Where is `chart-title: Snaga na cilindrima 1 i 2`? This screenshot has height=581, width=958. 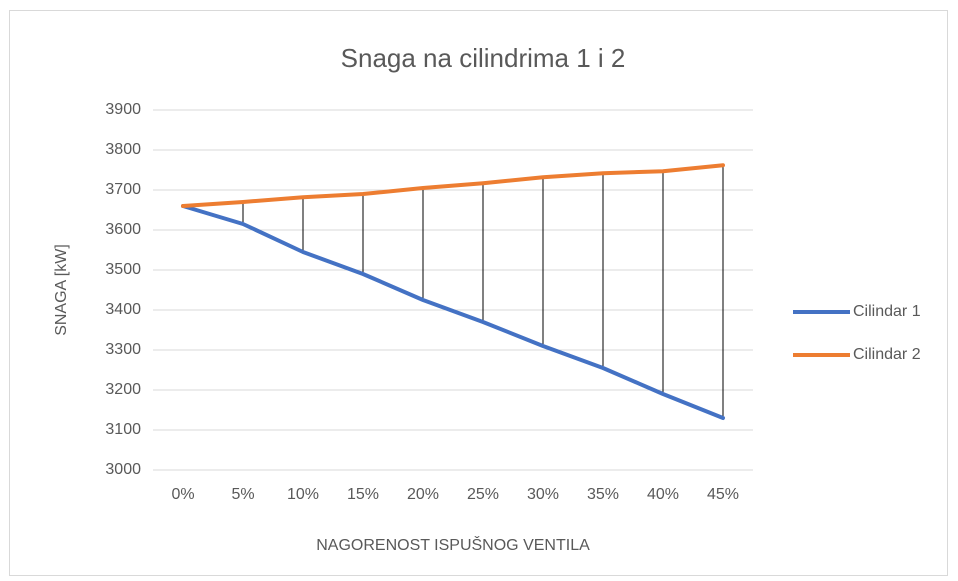
chart-title: Snaga na cilindrima 1 i 2 is located at coordinates (483, 58).